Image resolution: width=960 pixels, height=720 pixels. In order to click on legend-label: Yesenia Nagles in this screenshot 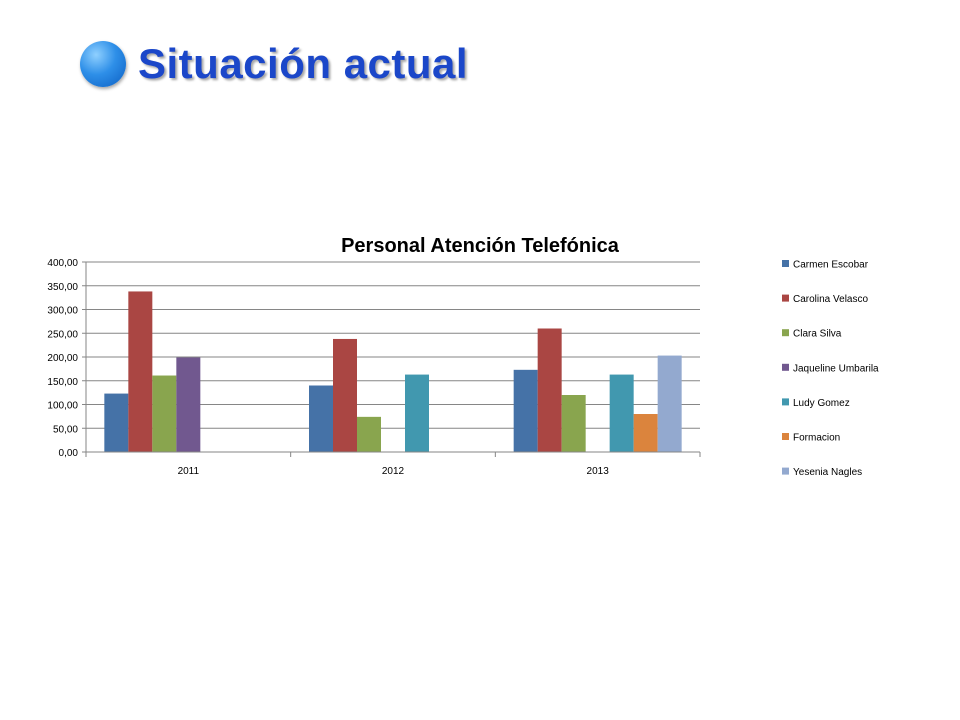, I will do `click(827, 472)`.